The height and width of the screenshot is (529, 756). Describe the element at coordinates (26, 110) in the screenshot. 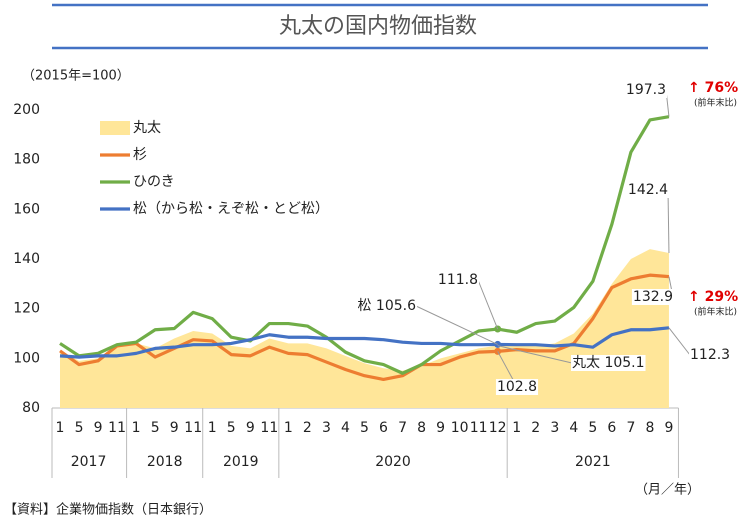

I see `y-tick-label: 200` at that location.